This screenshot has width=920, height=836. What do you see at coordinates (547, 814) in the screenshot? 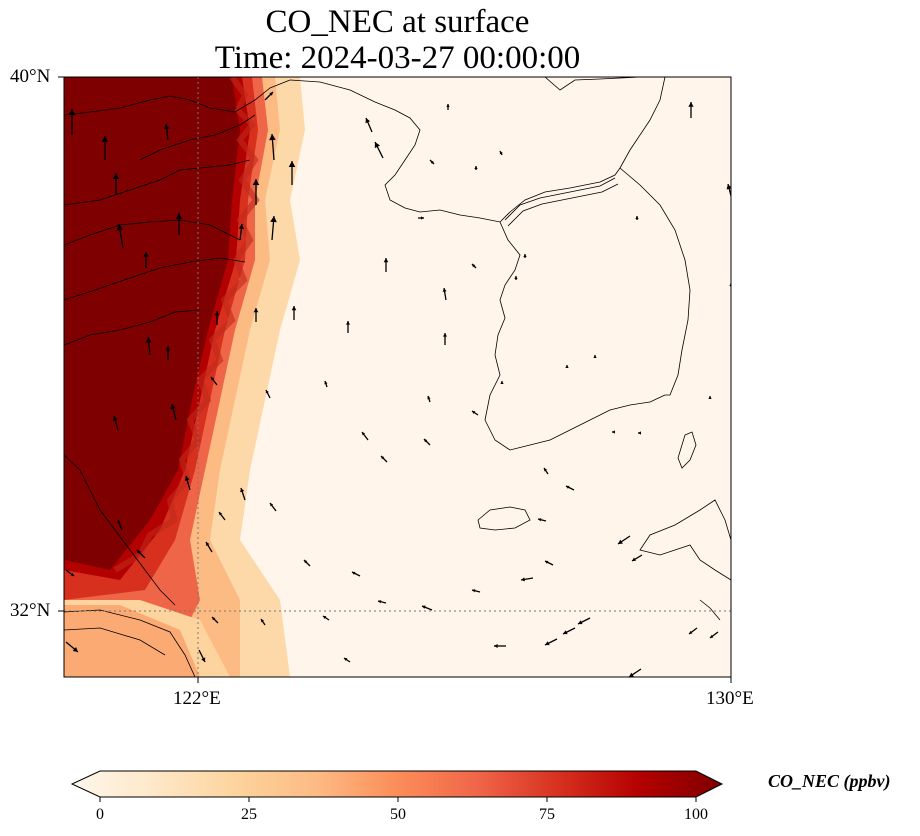
I see `colorbar-tick-75: 75` at bounding box center [547, 814].